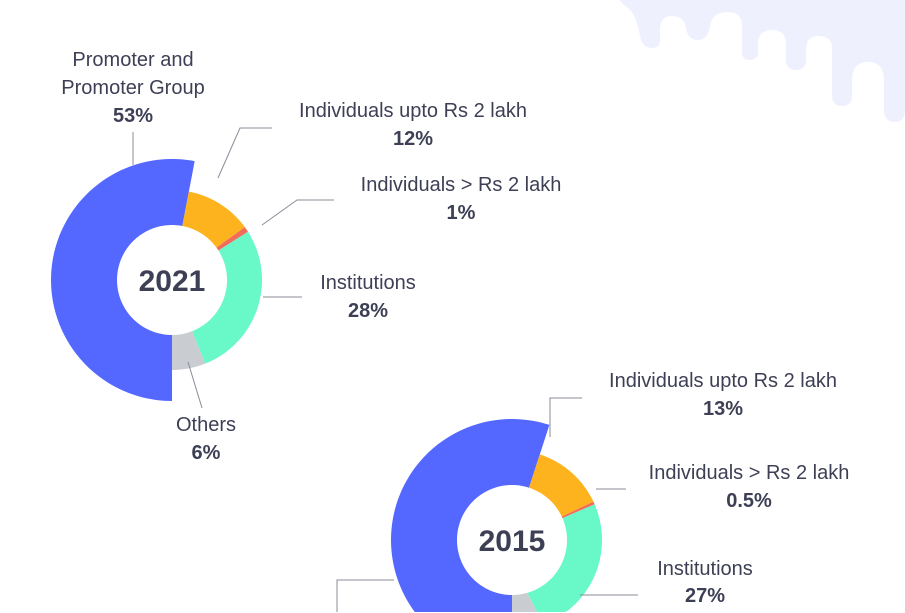  Describe the element at coordinates (413, 125) in the screenshot. I see `label-upto2-2021: Individuals upto Rs 2 lakh 12%` at that location.